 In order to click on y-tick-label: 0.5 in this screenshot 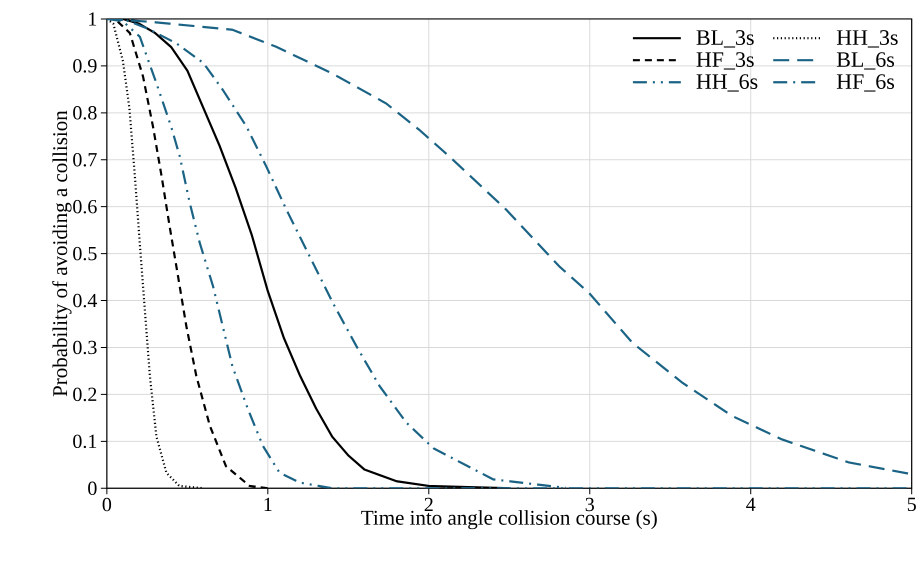, I will do `click(85, 253)`.